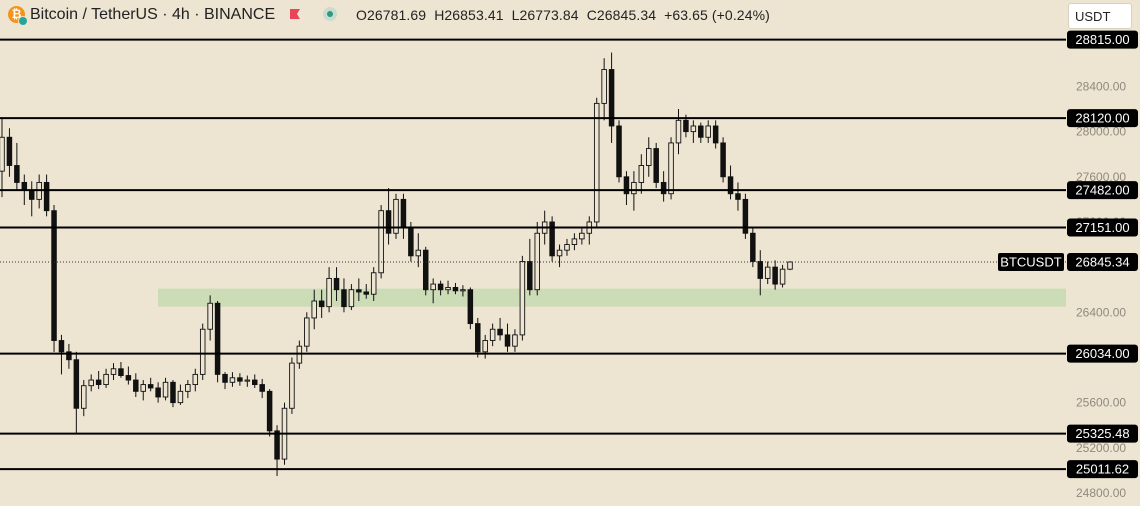 This screenshot has height=506, width=1140. Describe the element at coordinates (1101, 493) in the screenshot. I see `y-tick-label: 24800.00` at that location.